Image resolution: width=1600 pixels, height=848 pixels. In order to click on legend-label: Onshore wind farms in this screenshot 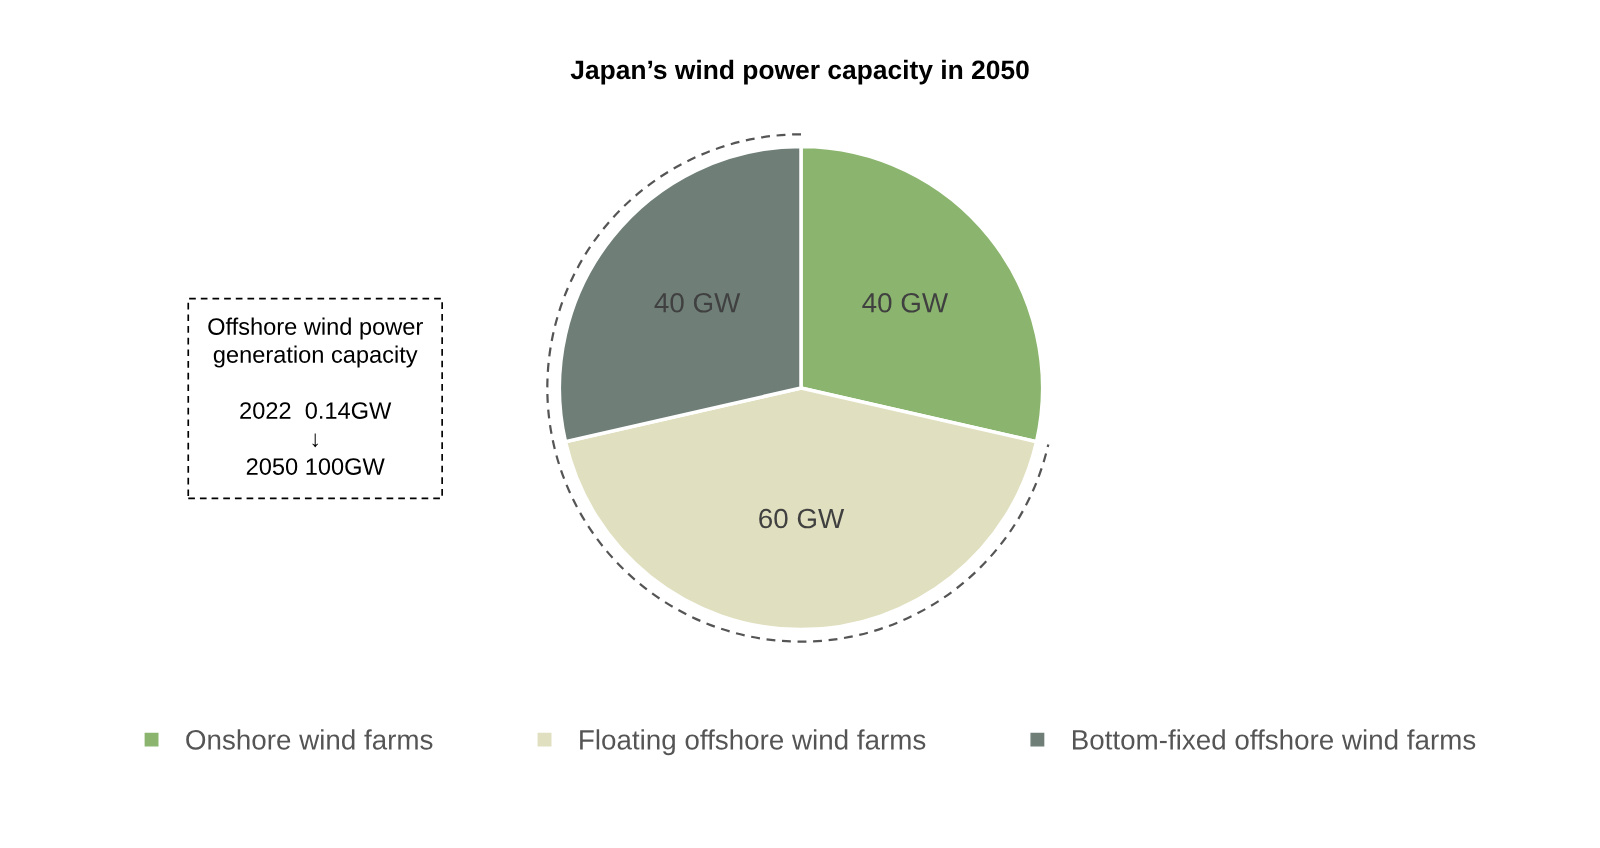, I will do `click(309, 739)`.